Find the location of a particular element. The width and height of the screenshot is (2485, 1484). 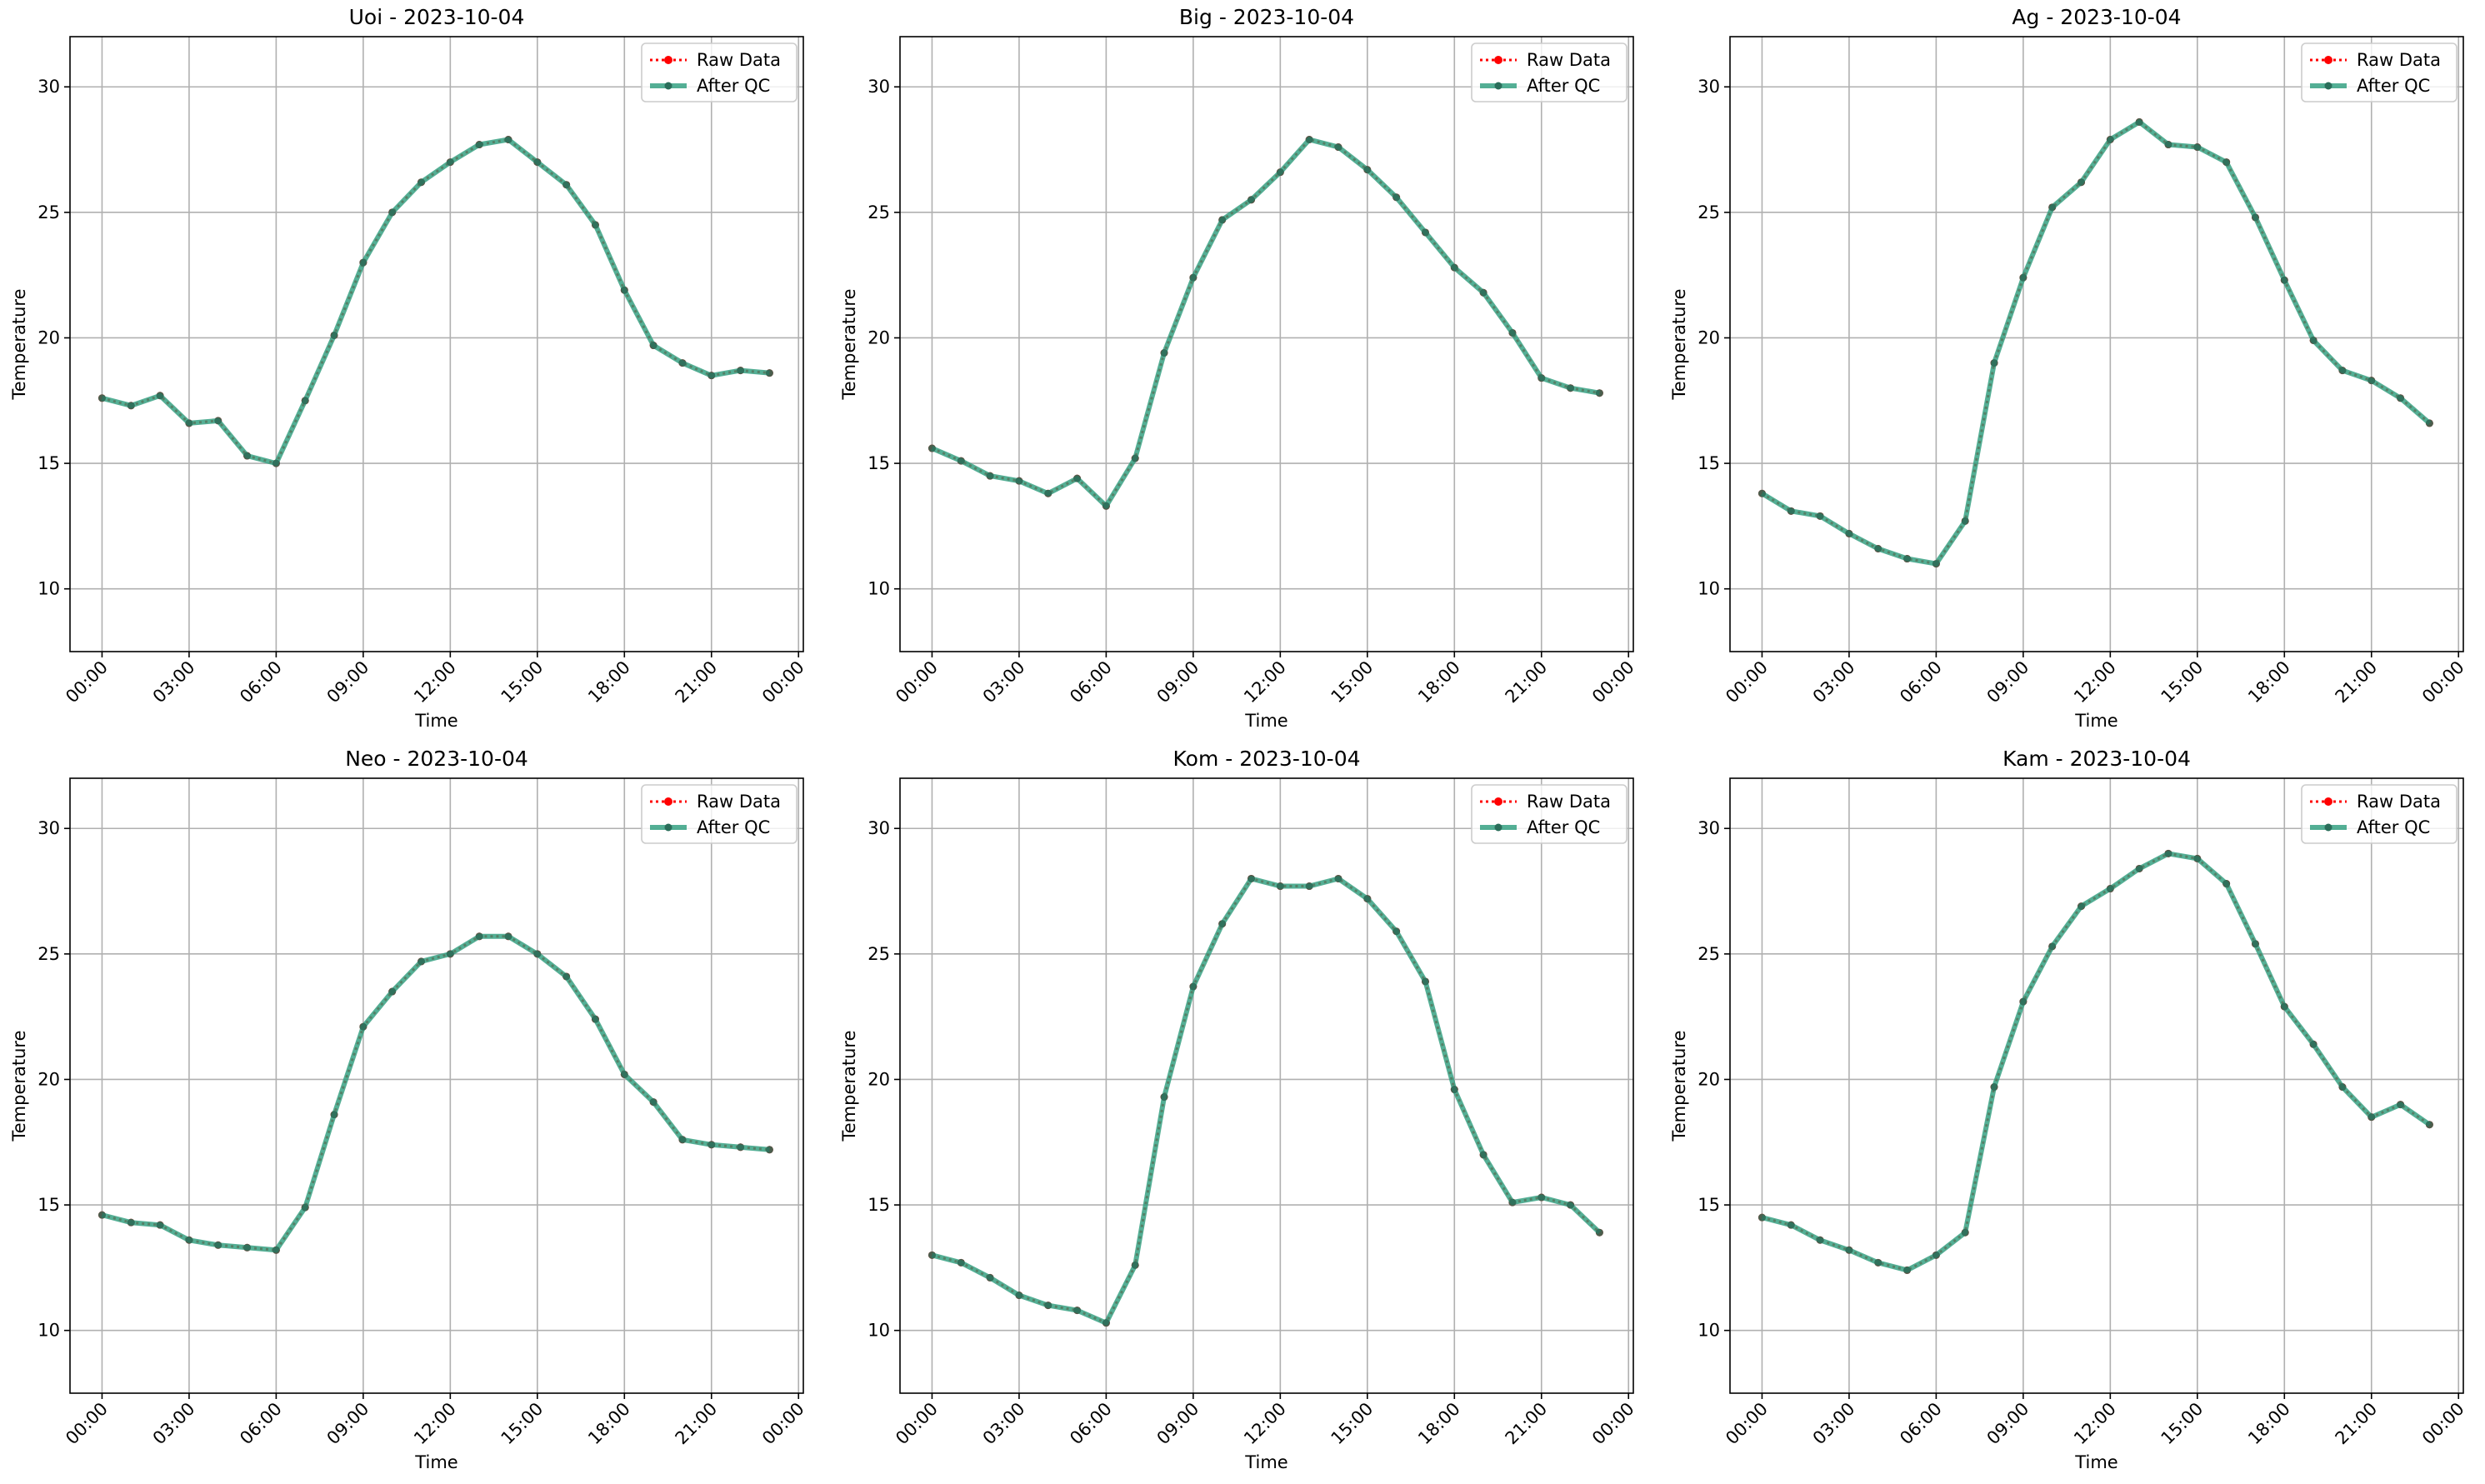

x-tick-label: 18:00 is located at coordinates (2269, 1424).